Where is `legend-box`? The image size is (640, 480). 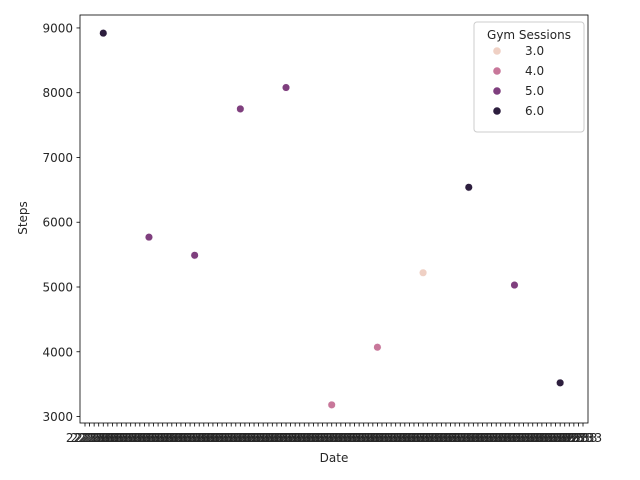 legend-box is located at coordinates (529, 77).